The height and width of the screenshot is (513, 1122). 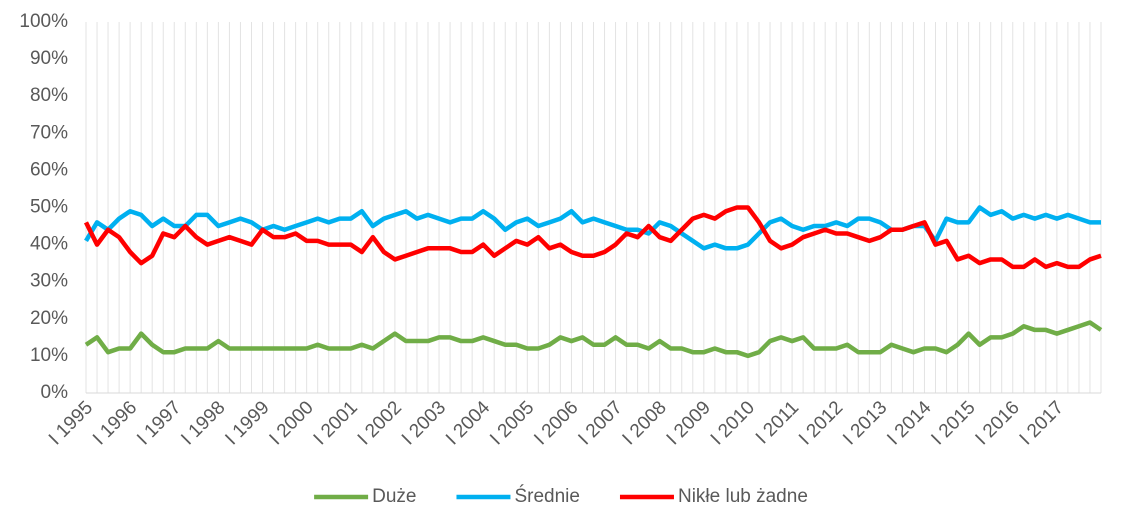 I want to click on x-tick-label: I 2004, so click(x=468, y=423).